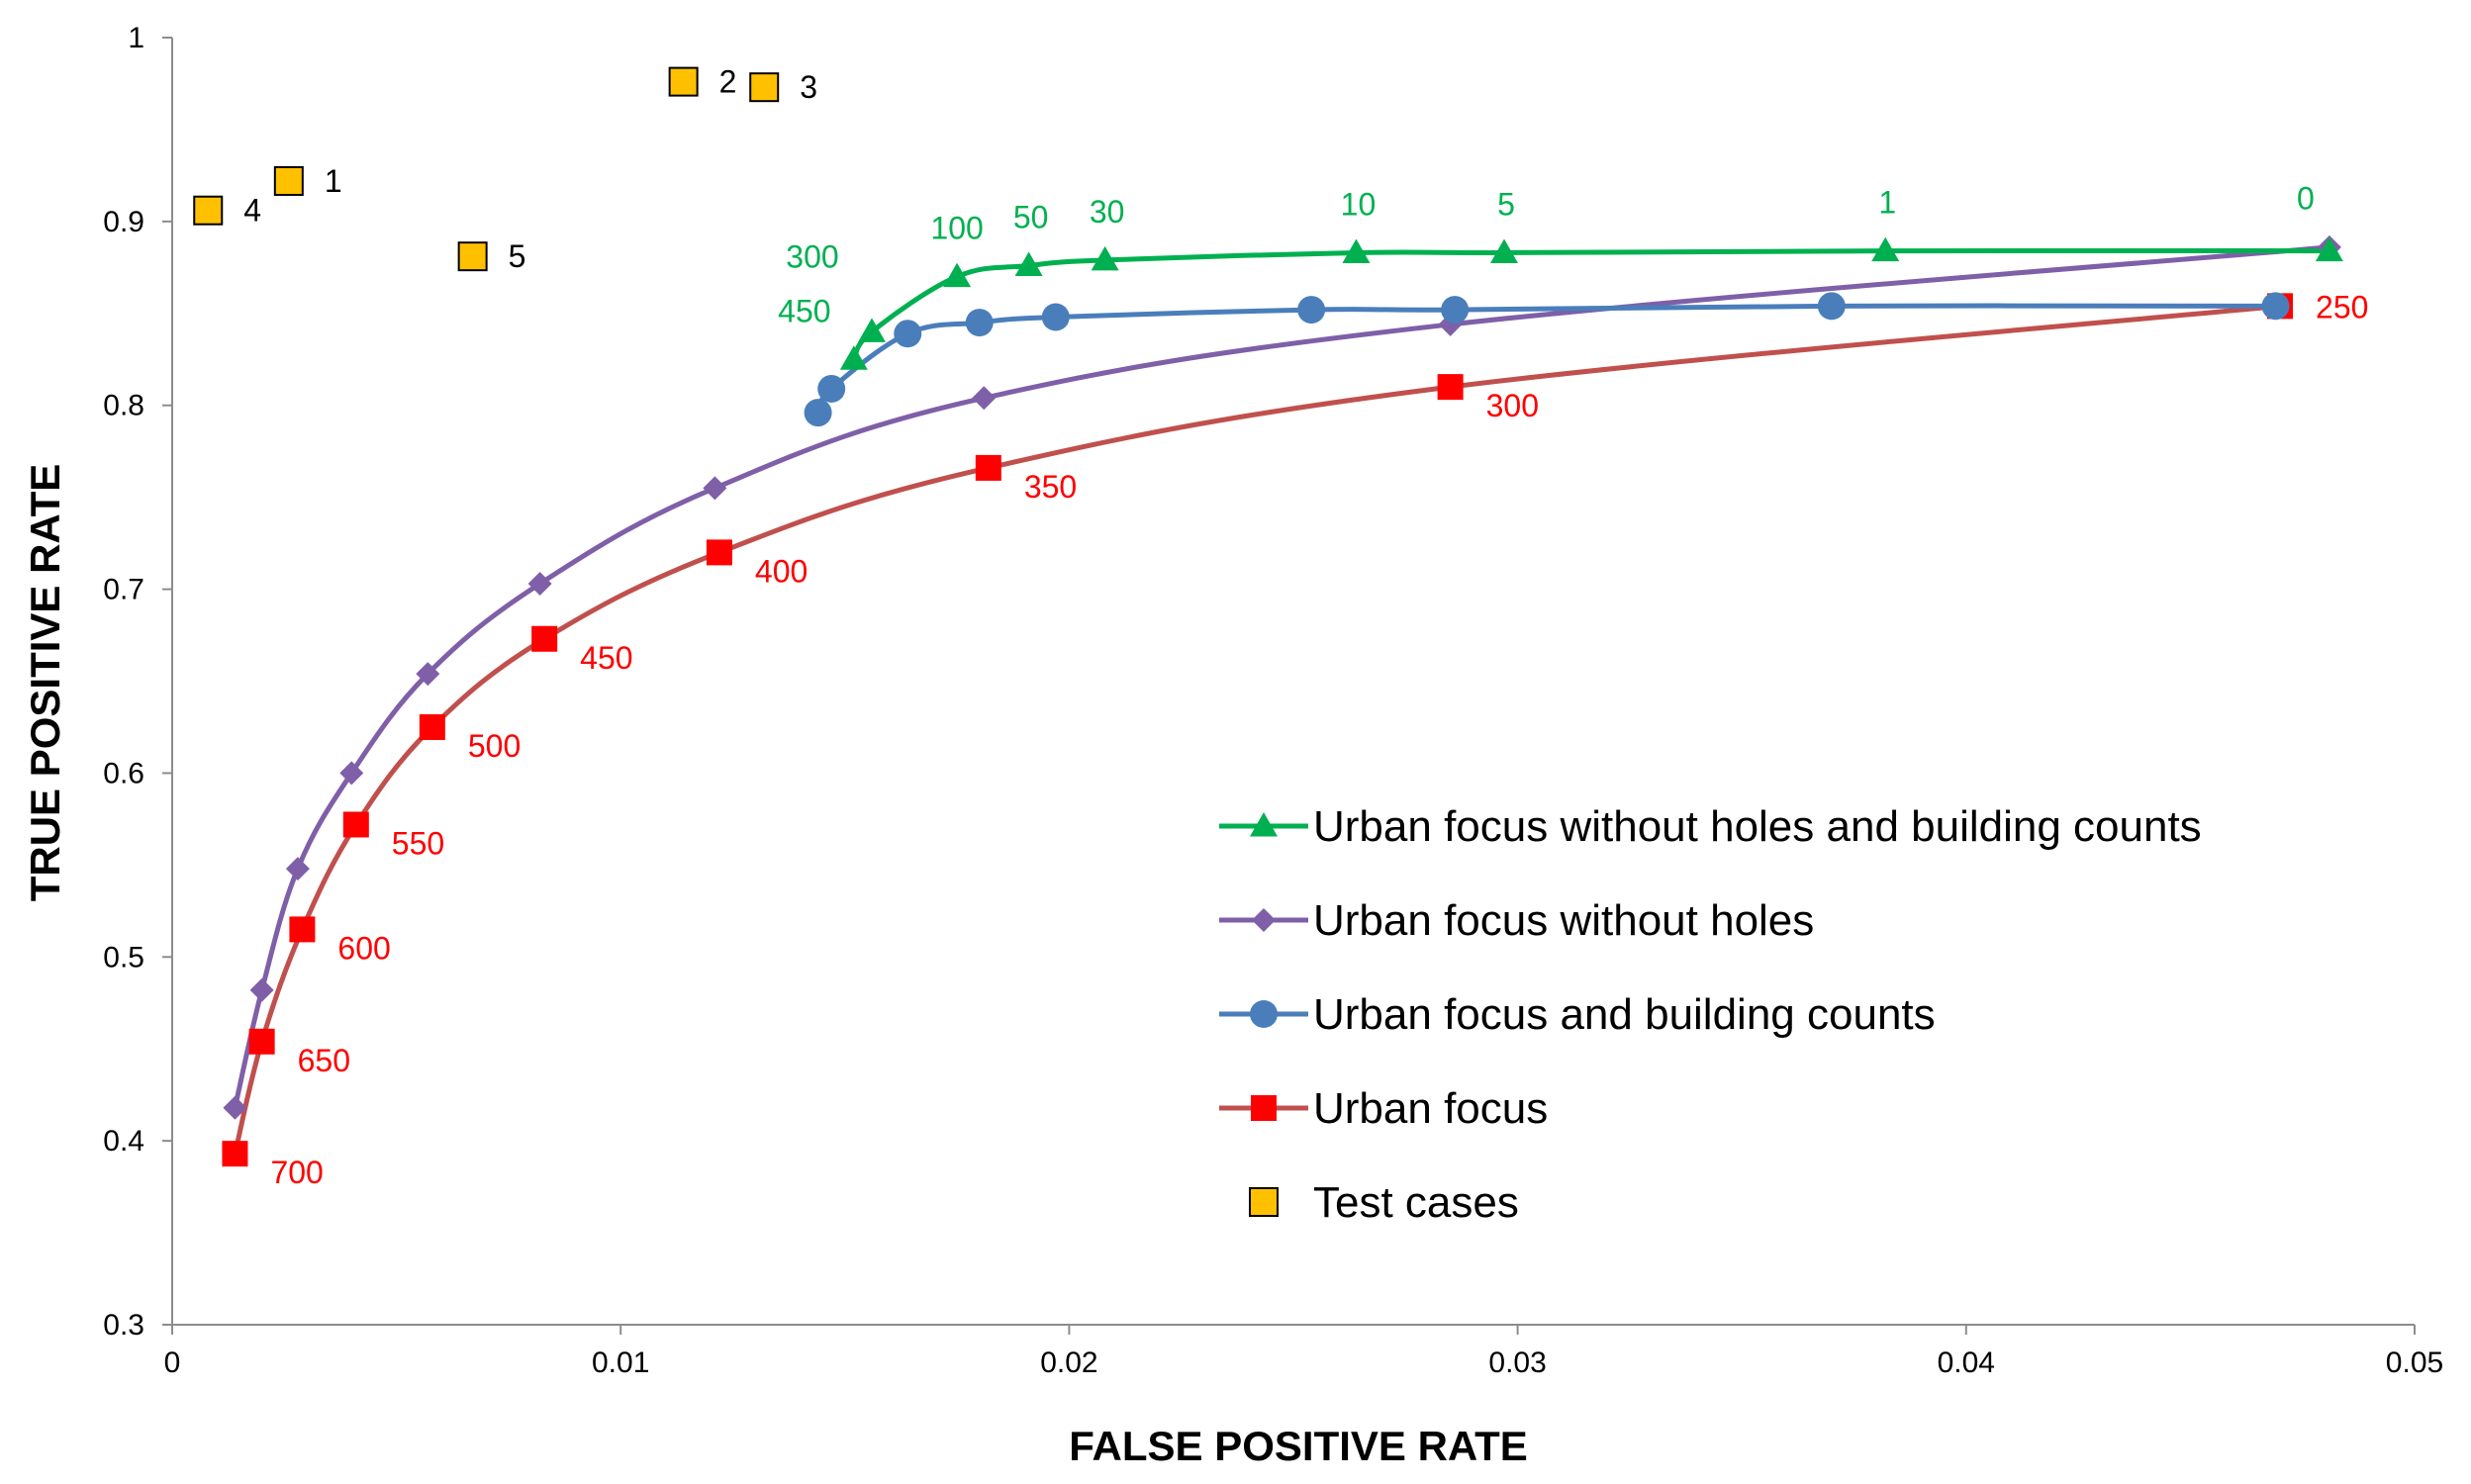 The height and width of the screenshot is (1484, 2471). What do you see at coordinates (781, 571) in the screenshot?
I see `point-label-red: 400` at bounding box center [781, 571].